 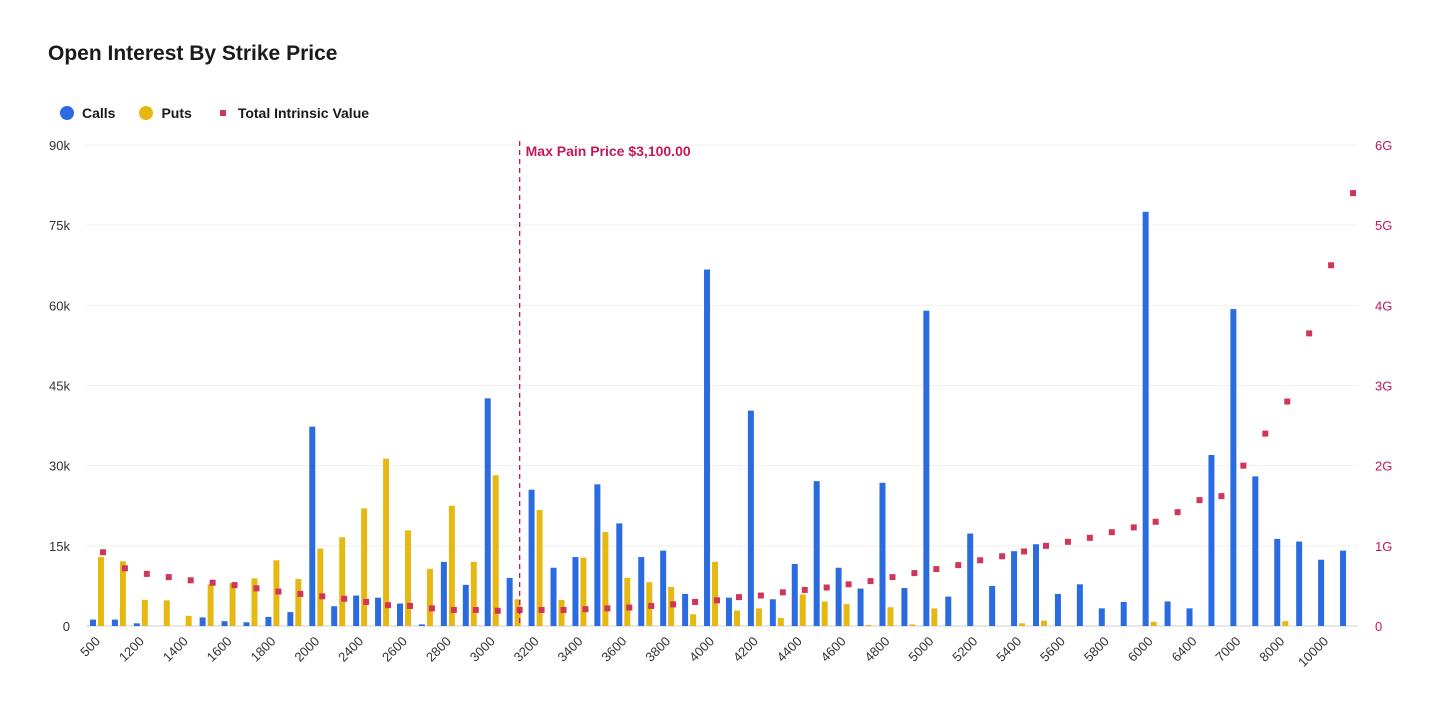 What do you see at coordinates (59, 305) in the screenshot?
I see `y-left-tick-label: 60k` at bounding box center [59, 305].